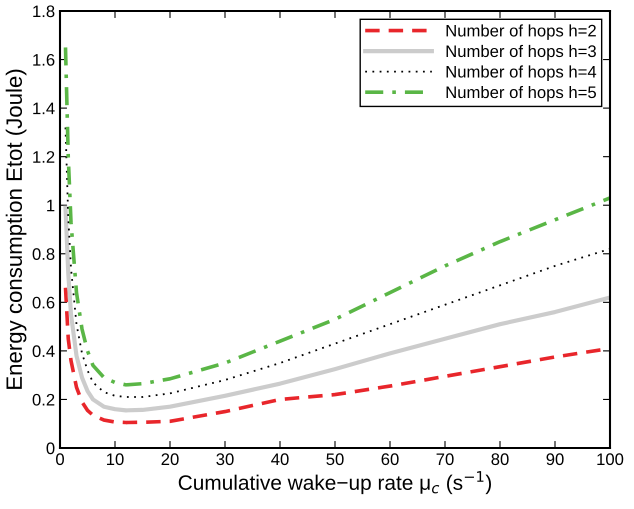 This screenshot has height=509, width=634. Describe the element at coordinates (500, 459) in the screenshot. I see `x-tick-label: 80` at that location.